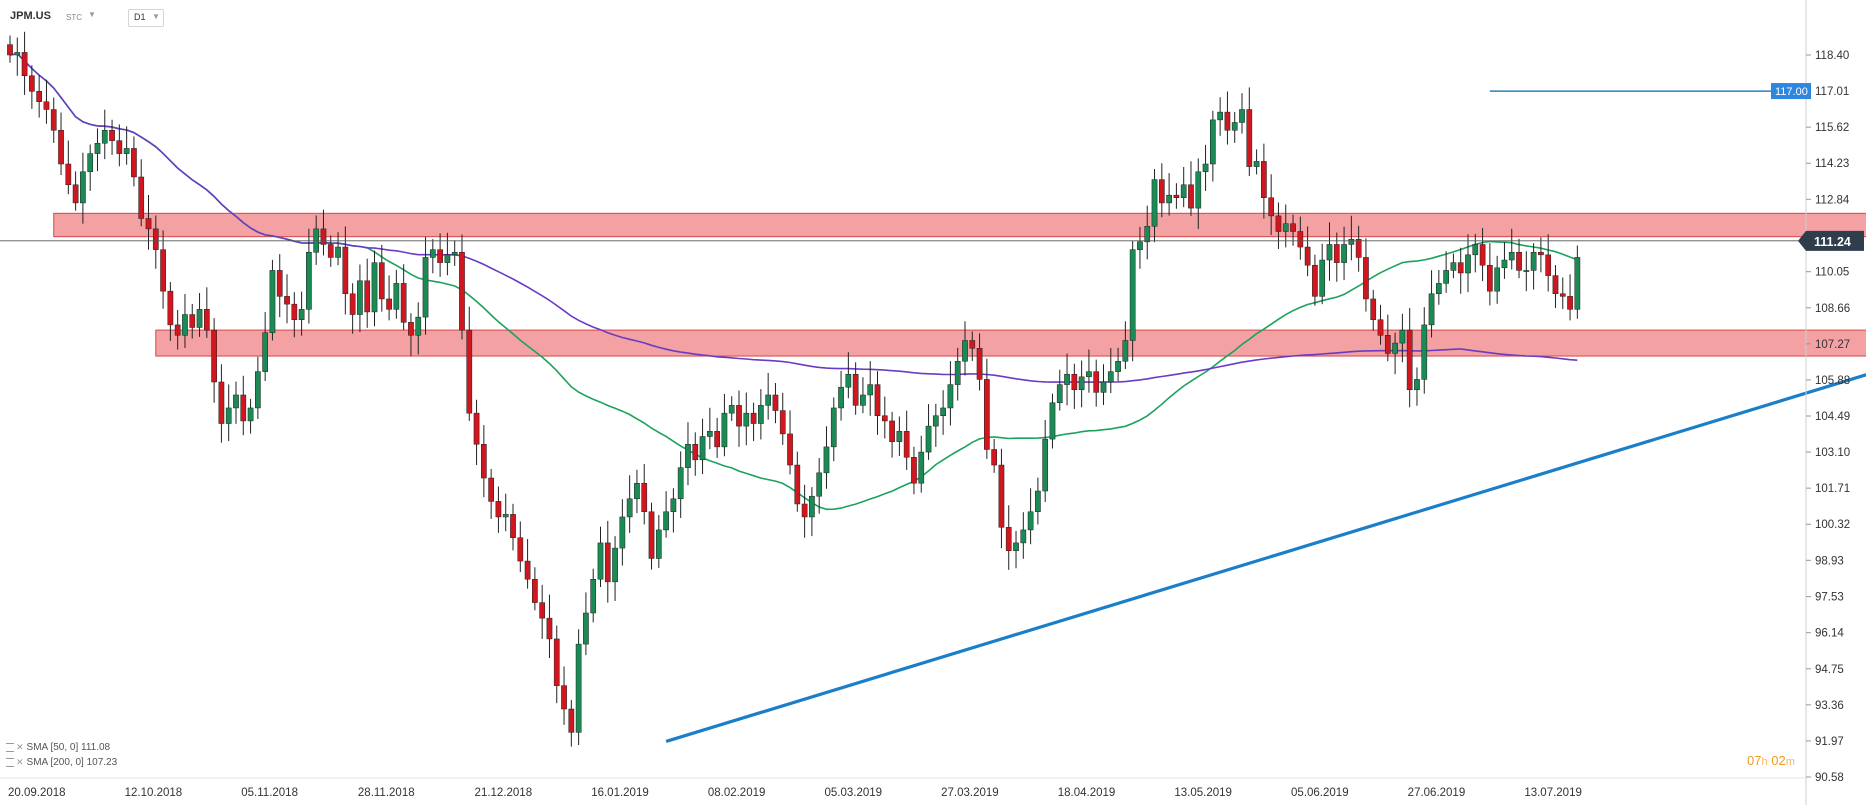  Describe the element at coordinates (1203, 793) in the screenshot. I see `x-tick-label: 13.05.2019` at that location.